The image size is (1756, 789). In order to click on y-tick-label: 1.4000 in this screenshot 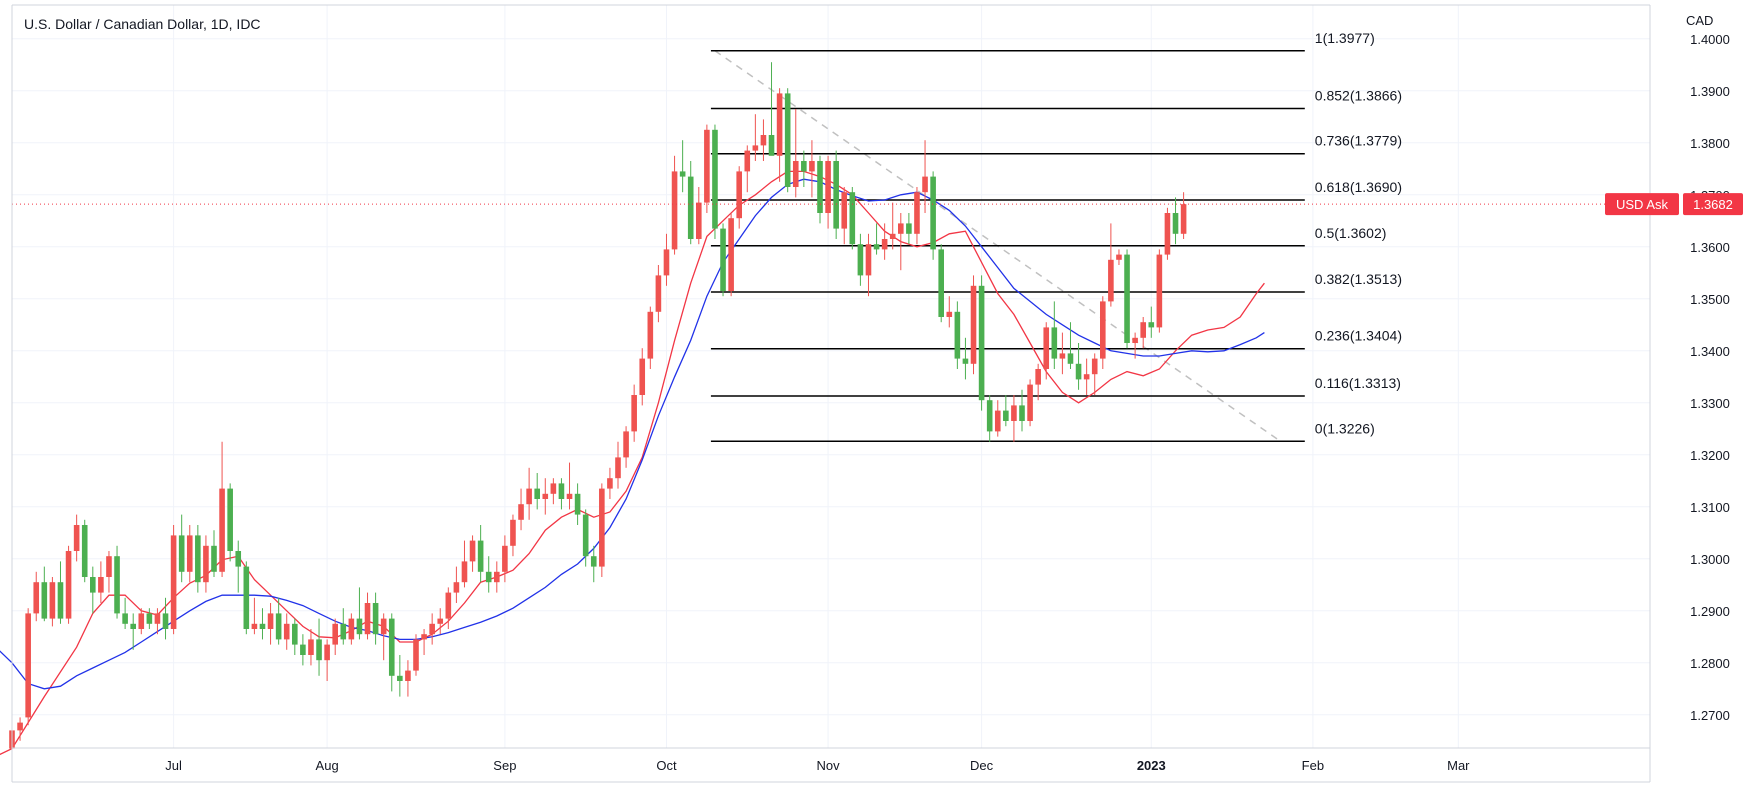, I will do `click(1710, 39)`.